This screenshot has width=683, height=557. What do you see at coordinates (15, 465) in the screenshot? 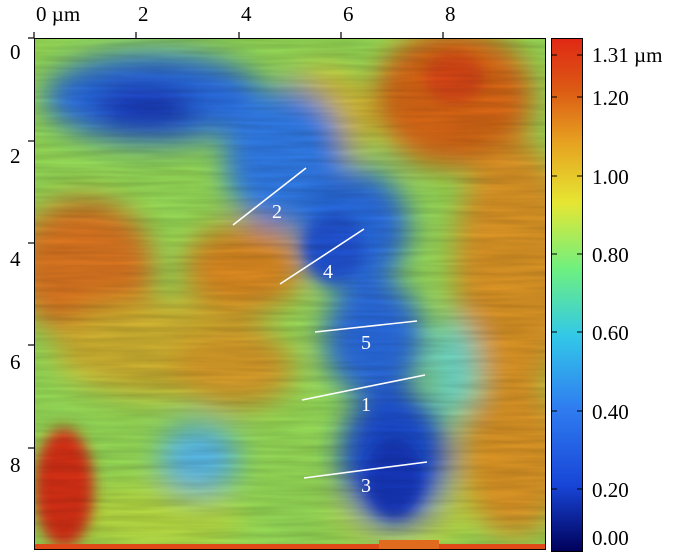
I see `y-tick-8: 8` at bounding box center [15, 465].